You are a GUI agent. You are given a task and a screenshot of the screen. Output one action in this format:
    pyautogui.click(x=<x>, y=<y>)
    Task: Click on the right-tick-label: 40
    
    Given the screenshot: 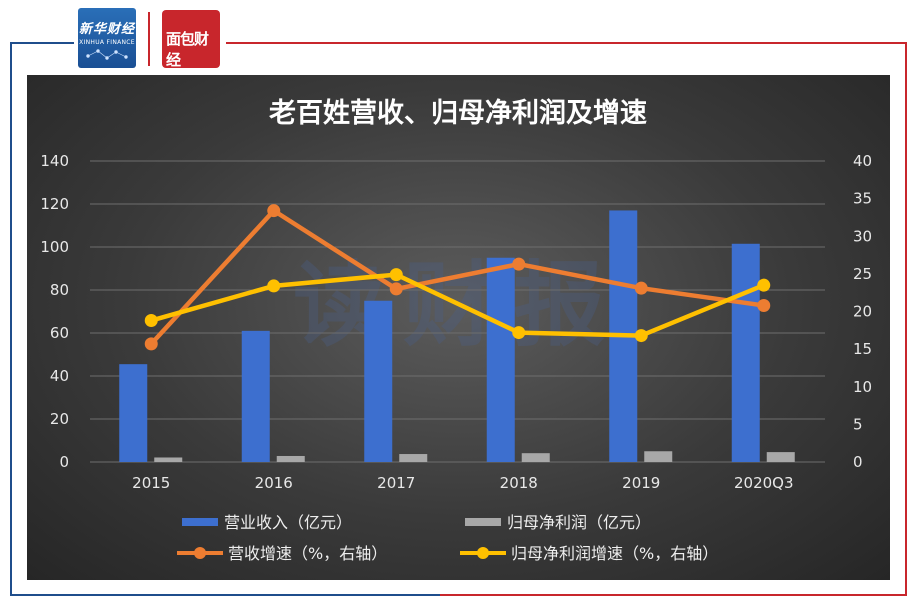 What is the action you would take?
    pyautogui.click(x=862, y=161)
    